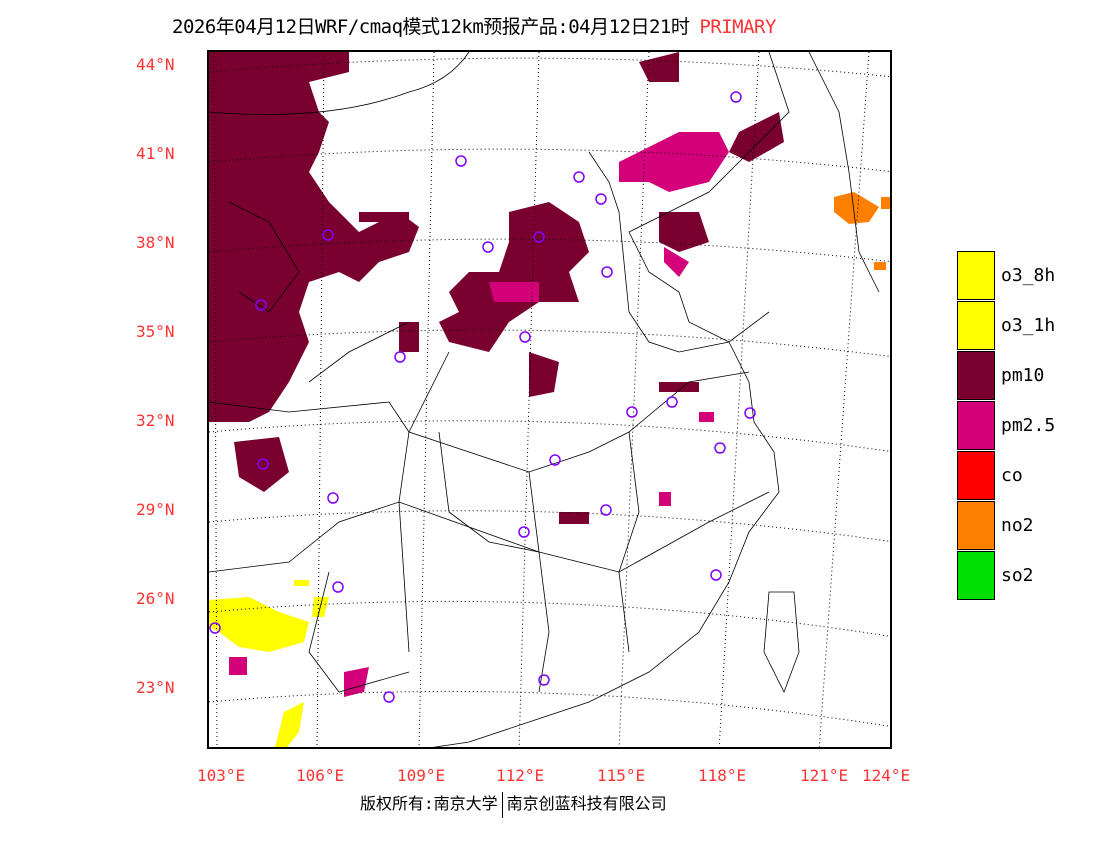 This screenshot has height=850, width=1100. Describe the element at coordinates (1028, 325) in the screenshot. I see `legend-label: o3_1h` at that location.